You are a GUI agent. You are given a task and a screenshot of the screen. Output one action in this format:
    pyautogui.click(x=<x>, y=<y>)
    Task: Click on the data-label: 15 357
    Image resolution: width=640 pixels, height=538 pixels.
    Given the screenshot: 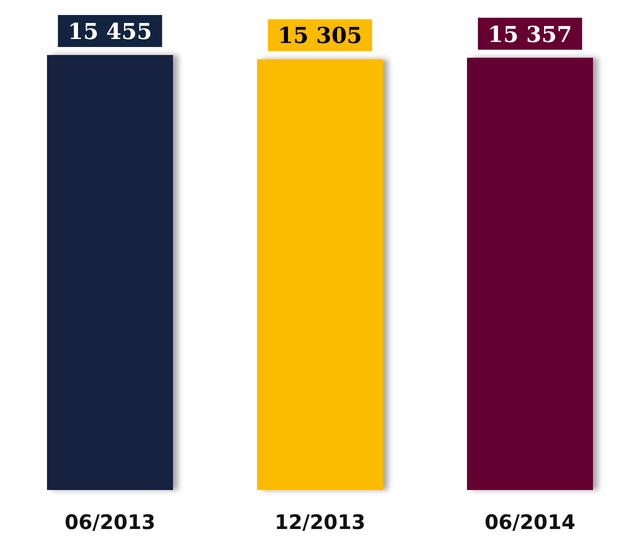 What is the action you would take?
    pyautogui.click(x=530, y=35)
    